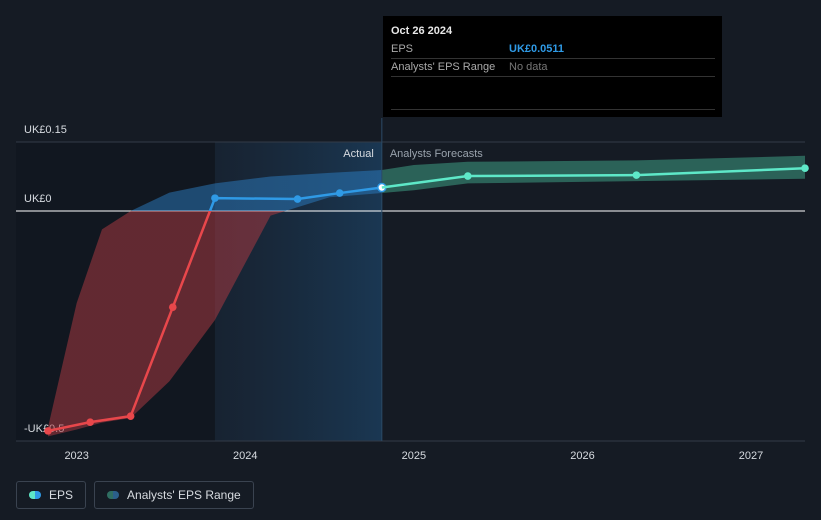 The image size is (821, 520). I want to click on x-tick-label: 2027, so click(751, 456).